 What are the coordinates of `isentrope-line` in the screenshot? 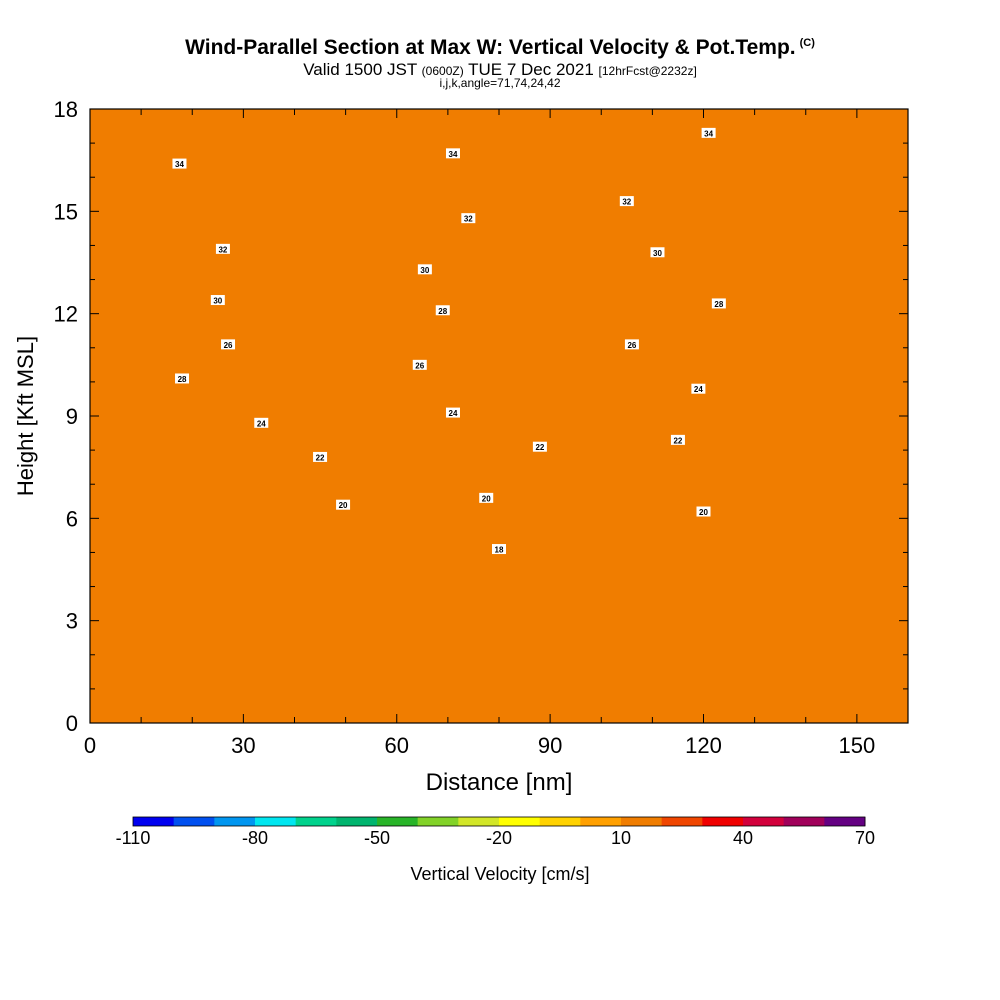 It's located at (529, 109).